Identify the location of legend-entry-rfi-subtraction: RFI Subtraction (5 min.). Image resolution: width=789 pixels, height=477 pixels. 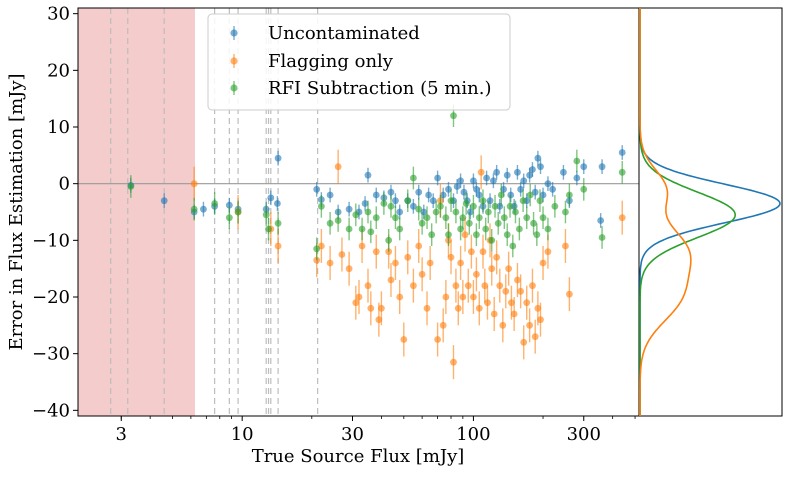
(360, 88).